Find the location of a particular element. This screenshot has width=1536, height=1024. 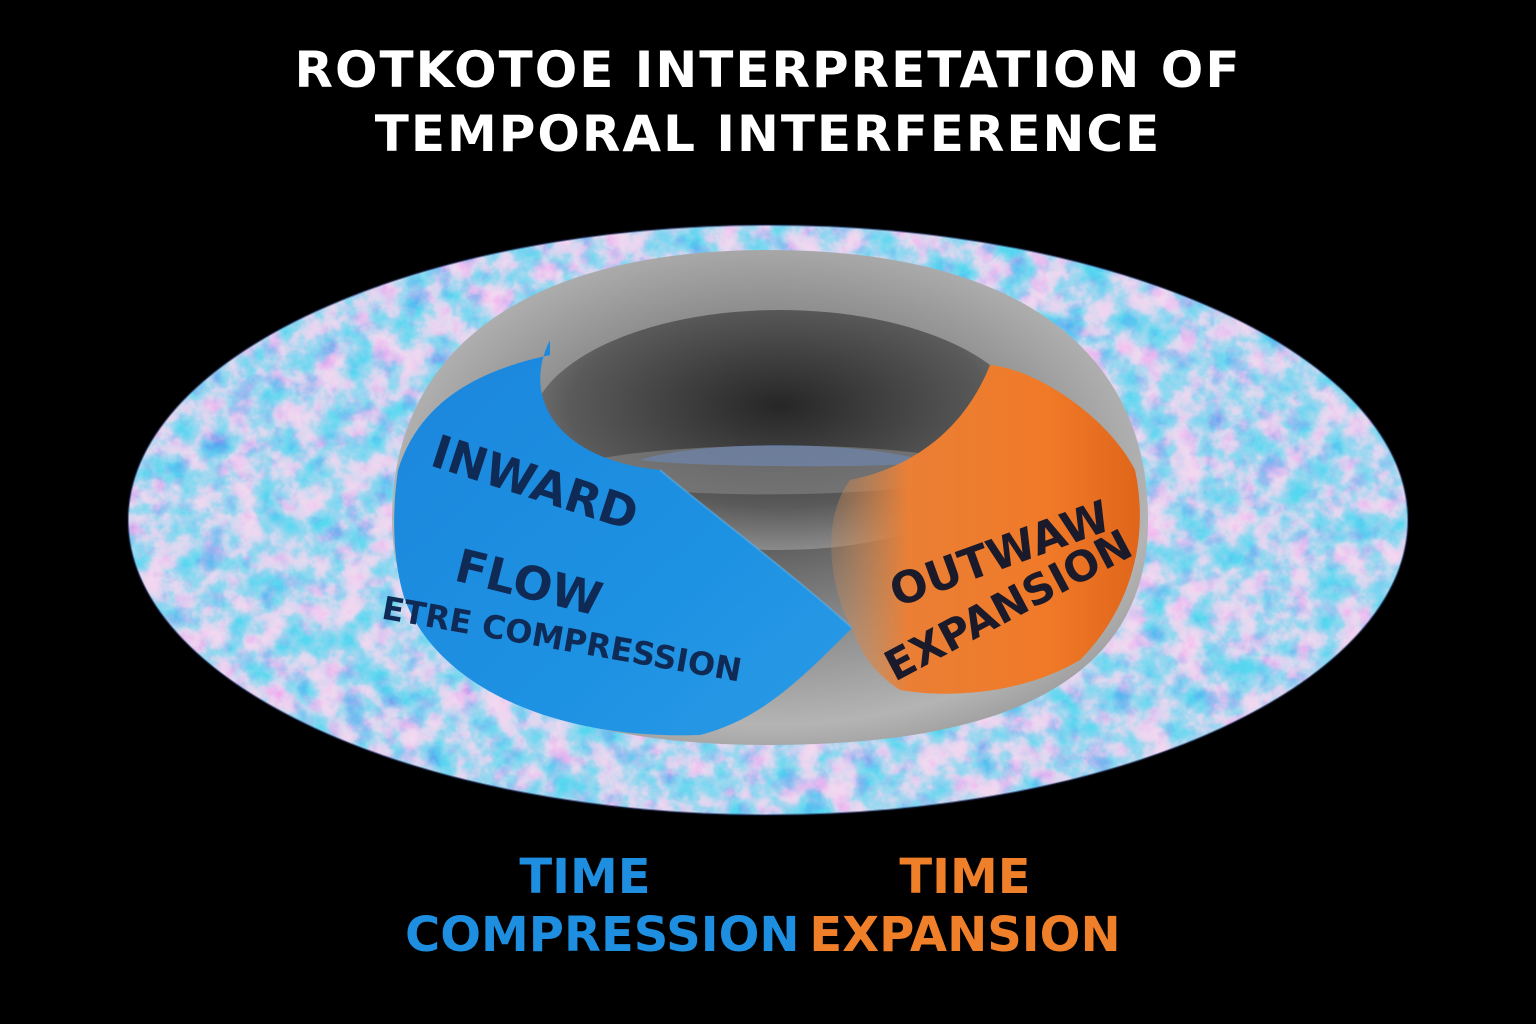

caption-time-expansion: TIME EXPANSION is located at coordinates (965, 906).